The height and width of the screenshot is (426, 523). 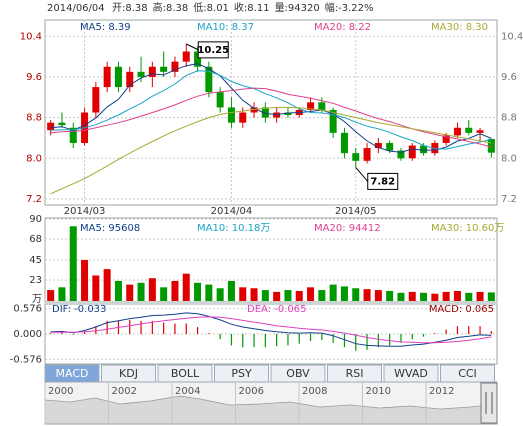 What do you see at coordinates (76, 8) in the screenshot?
I see `header-date: 2014/06/04` at bounding box center [76, 8].